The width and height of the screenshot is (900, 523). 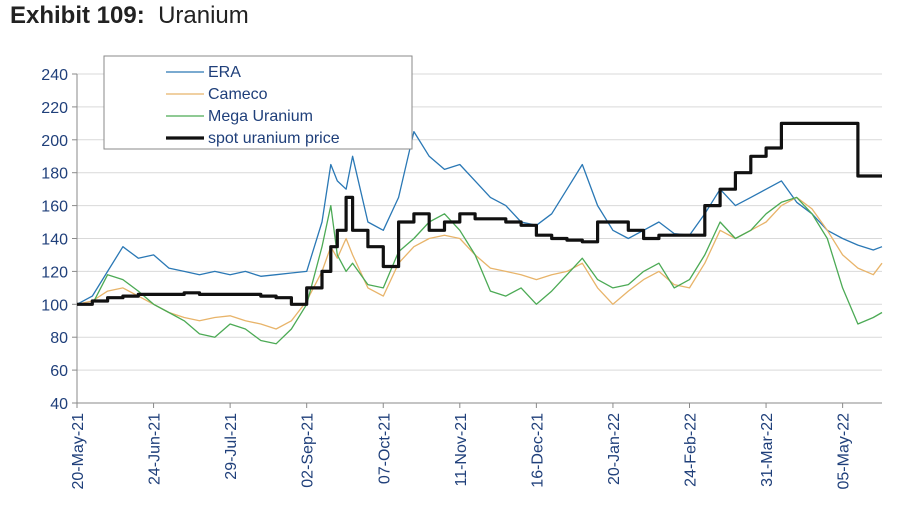 I want to click on x-tick-label: 24-Jun-21, so click(x=155, y=449).